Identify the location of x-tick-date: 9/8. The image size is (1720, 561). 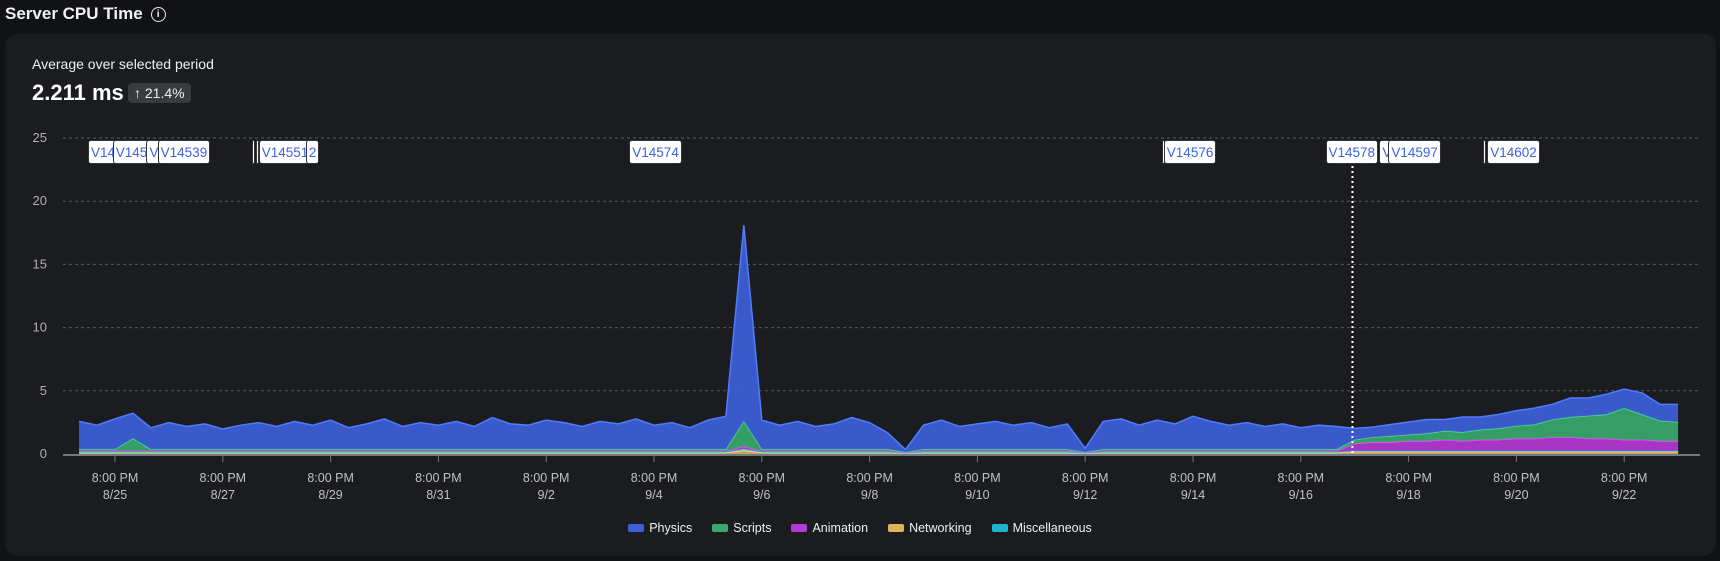
(869, 495).